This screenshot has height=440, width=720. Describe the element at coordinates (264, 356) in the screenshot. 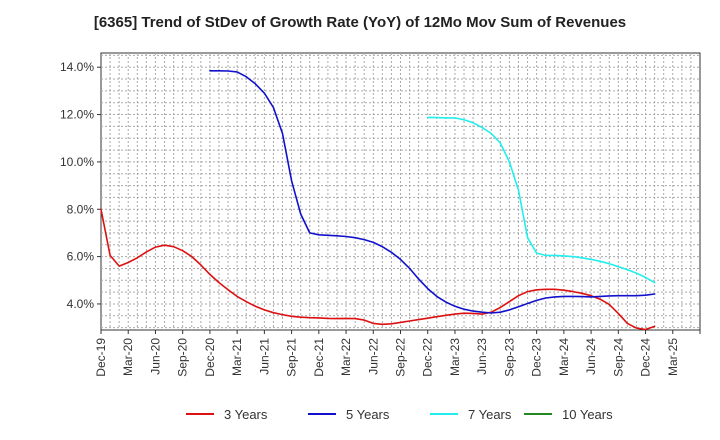

I see `x-tick-label: Jun-21` at that location.